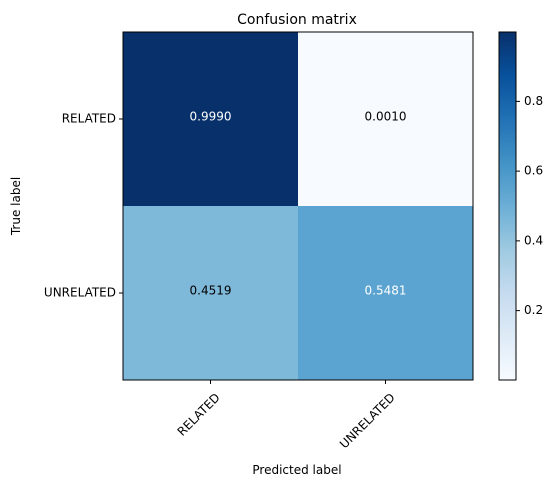 Image resolution: width=558 pixels, height=489 pixels. What do you see at coordinates (199, 414) in the screenshot?
I see `x-tick-label: RELATED` at bounding box center [199, 414].